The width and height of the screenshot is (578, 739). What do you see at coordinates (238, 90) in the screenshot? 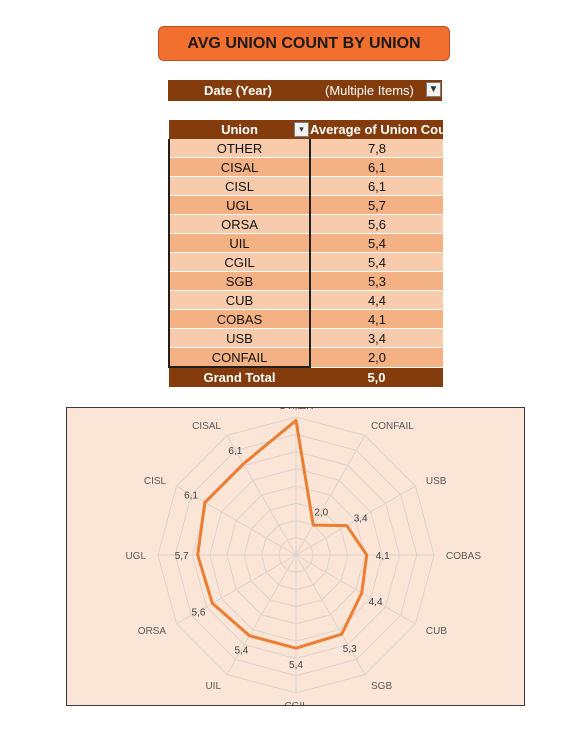
I see `filter-label: Date (Year)` at bounding box center [238, 90].